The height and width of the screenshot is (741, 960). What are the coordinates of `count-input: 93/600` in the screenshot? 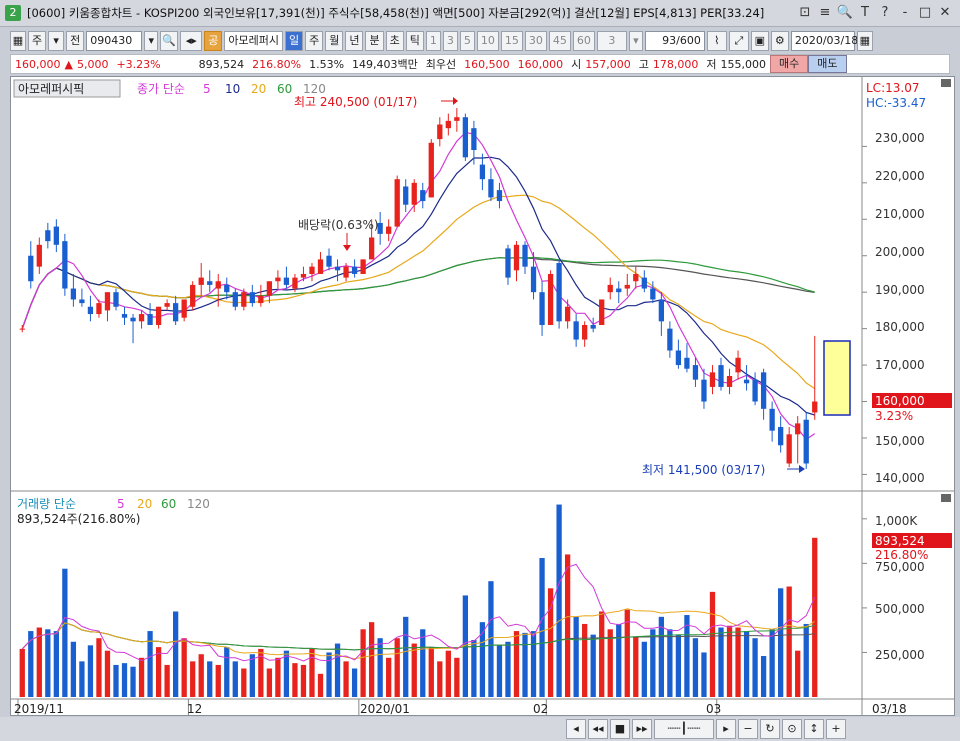 It's located at (674, 41).